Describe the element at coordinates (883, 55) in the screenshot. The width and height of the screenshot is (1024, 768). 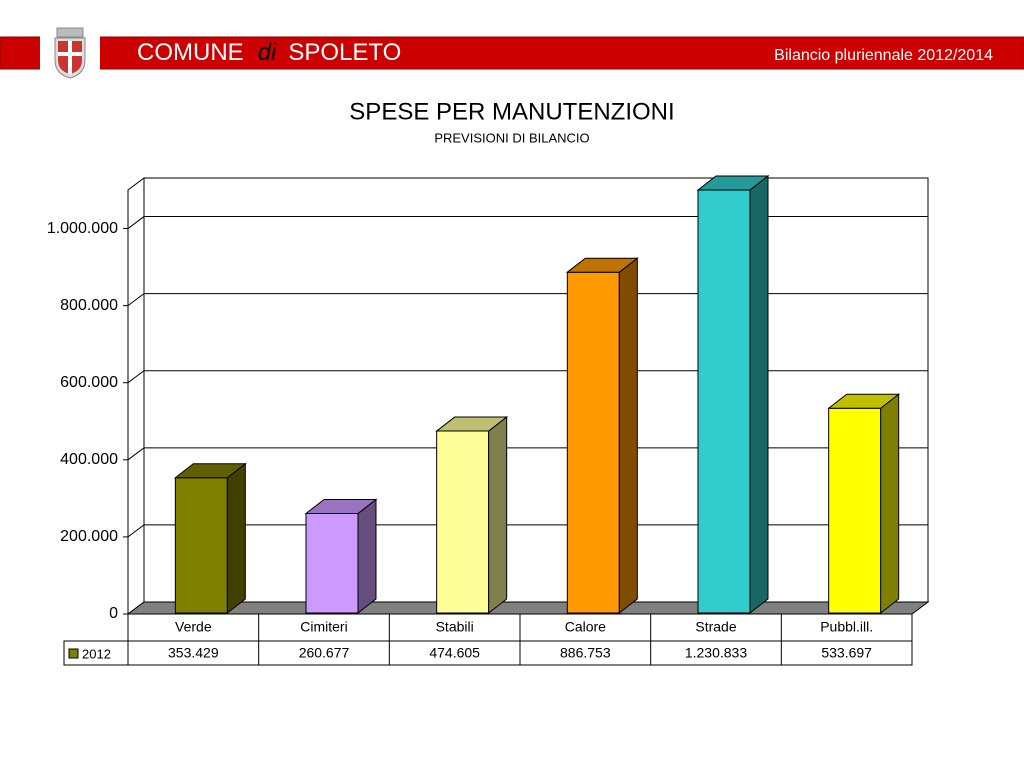
I see `header-right: Bilancio pluriennale 2012/2014` at that location.